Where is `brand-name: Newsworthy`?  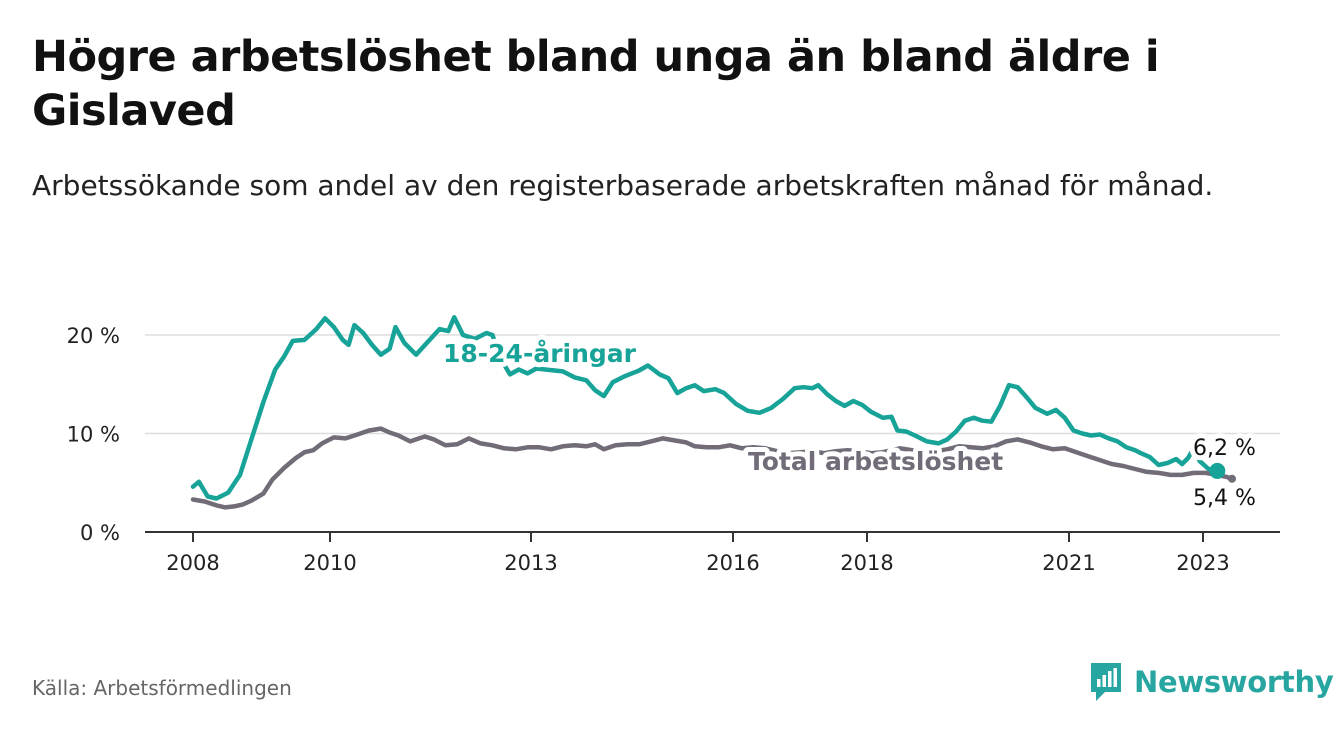
brand-name: Newsworthy is located at coordinates (1234, 682).